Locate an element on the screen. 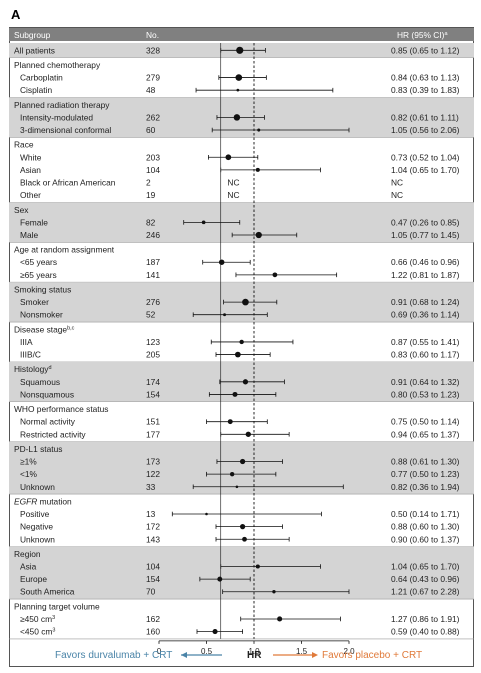  row-count: 187 is located at coordinates (153, 262).